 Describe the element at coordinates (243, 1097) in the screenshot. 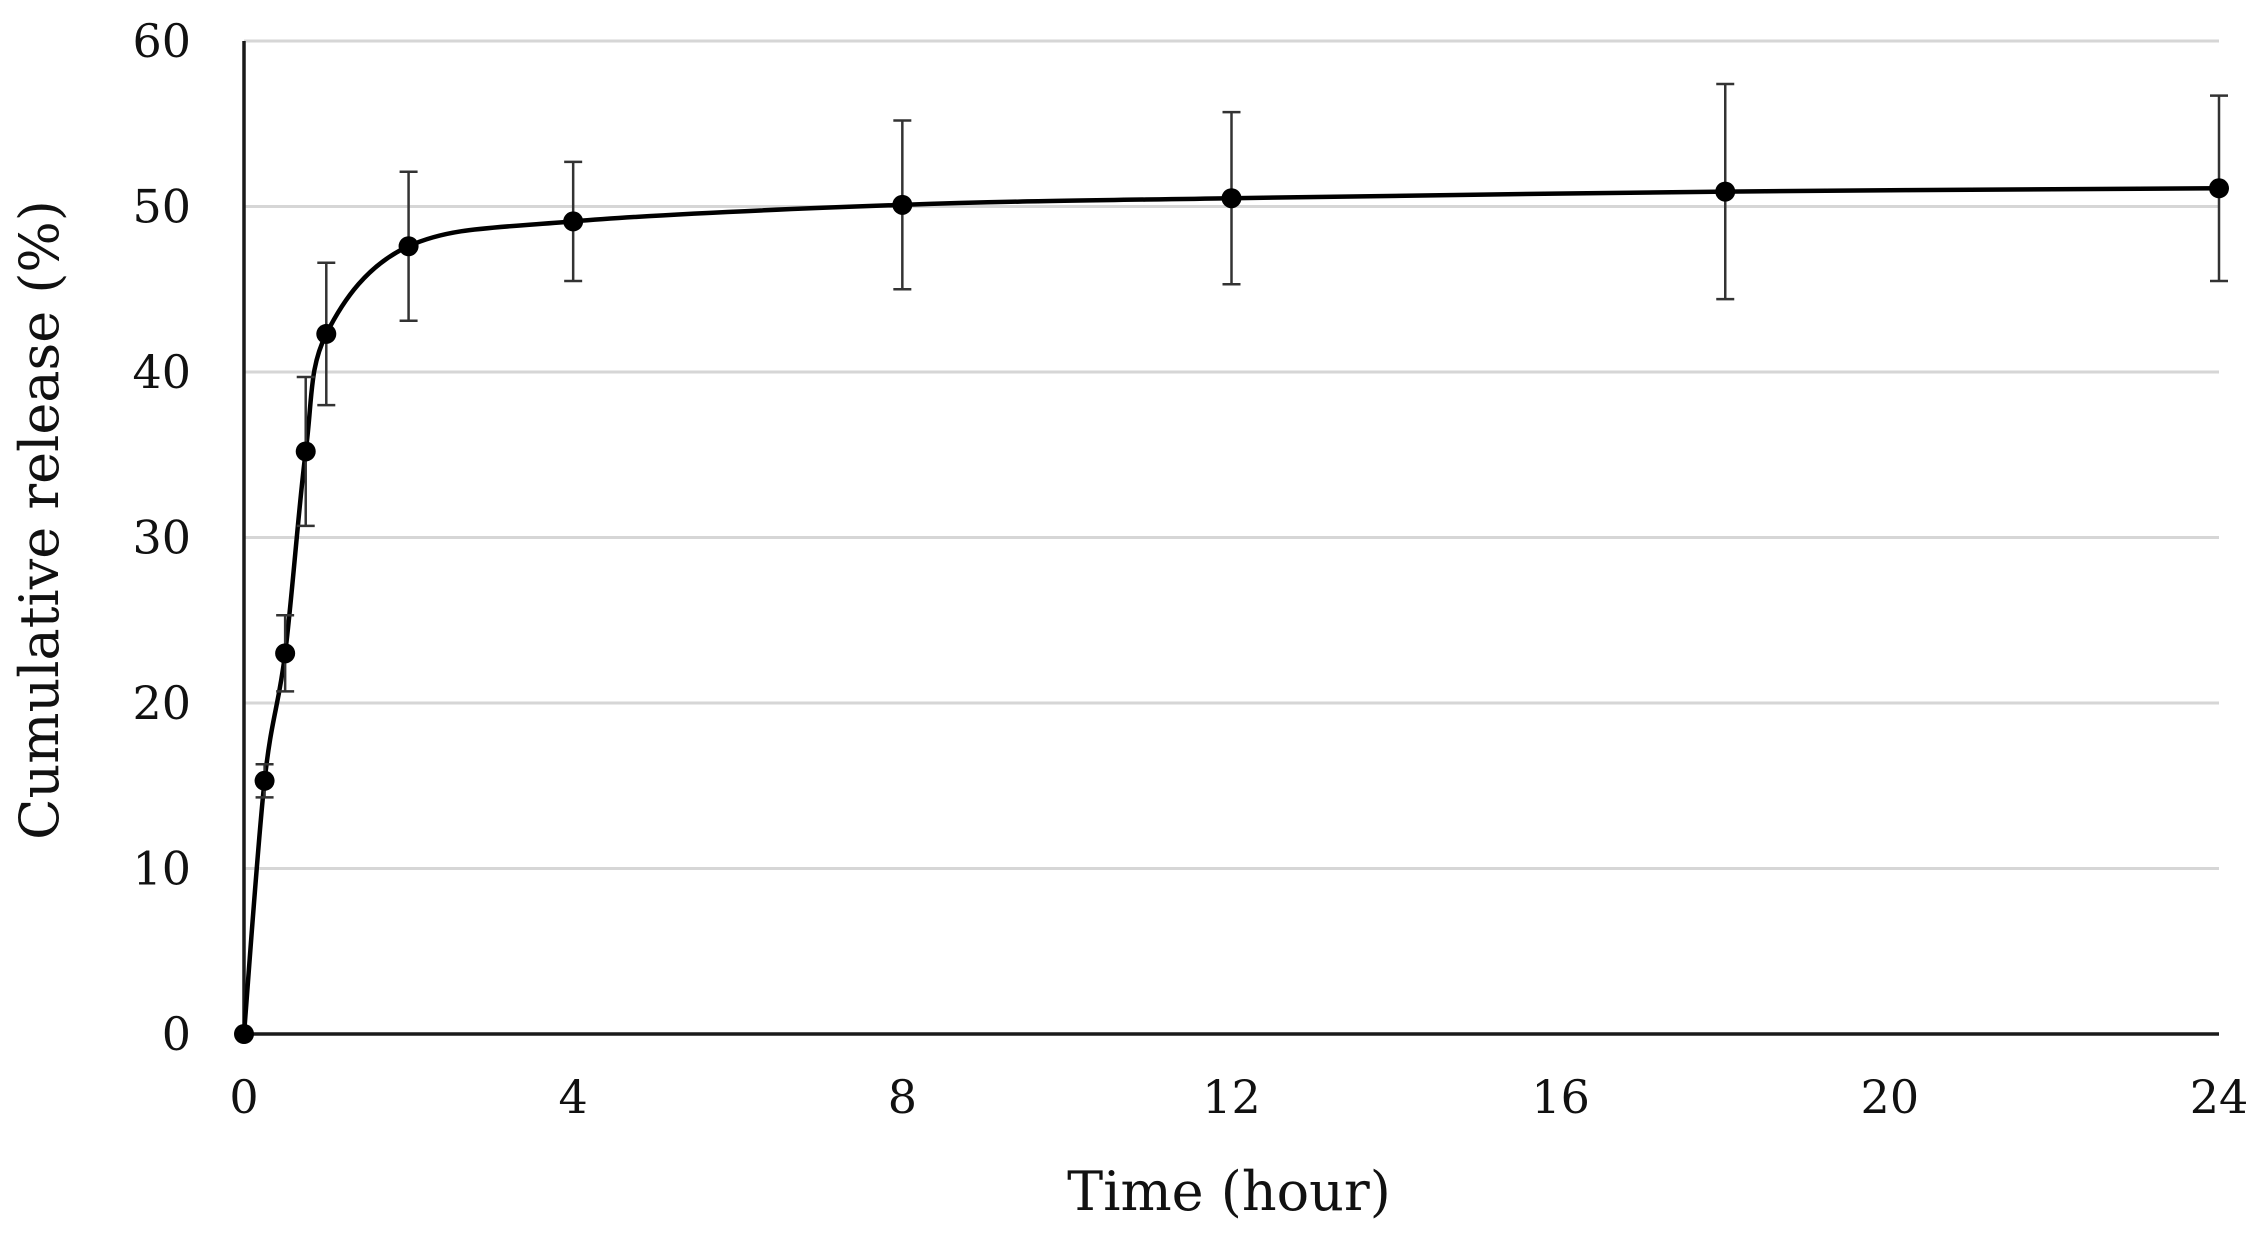

I see `x-tick-label: 0` at that location.